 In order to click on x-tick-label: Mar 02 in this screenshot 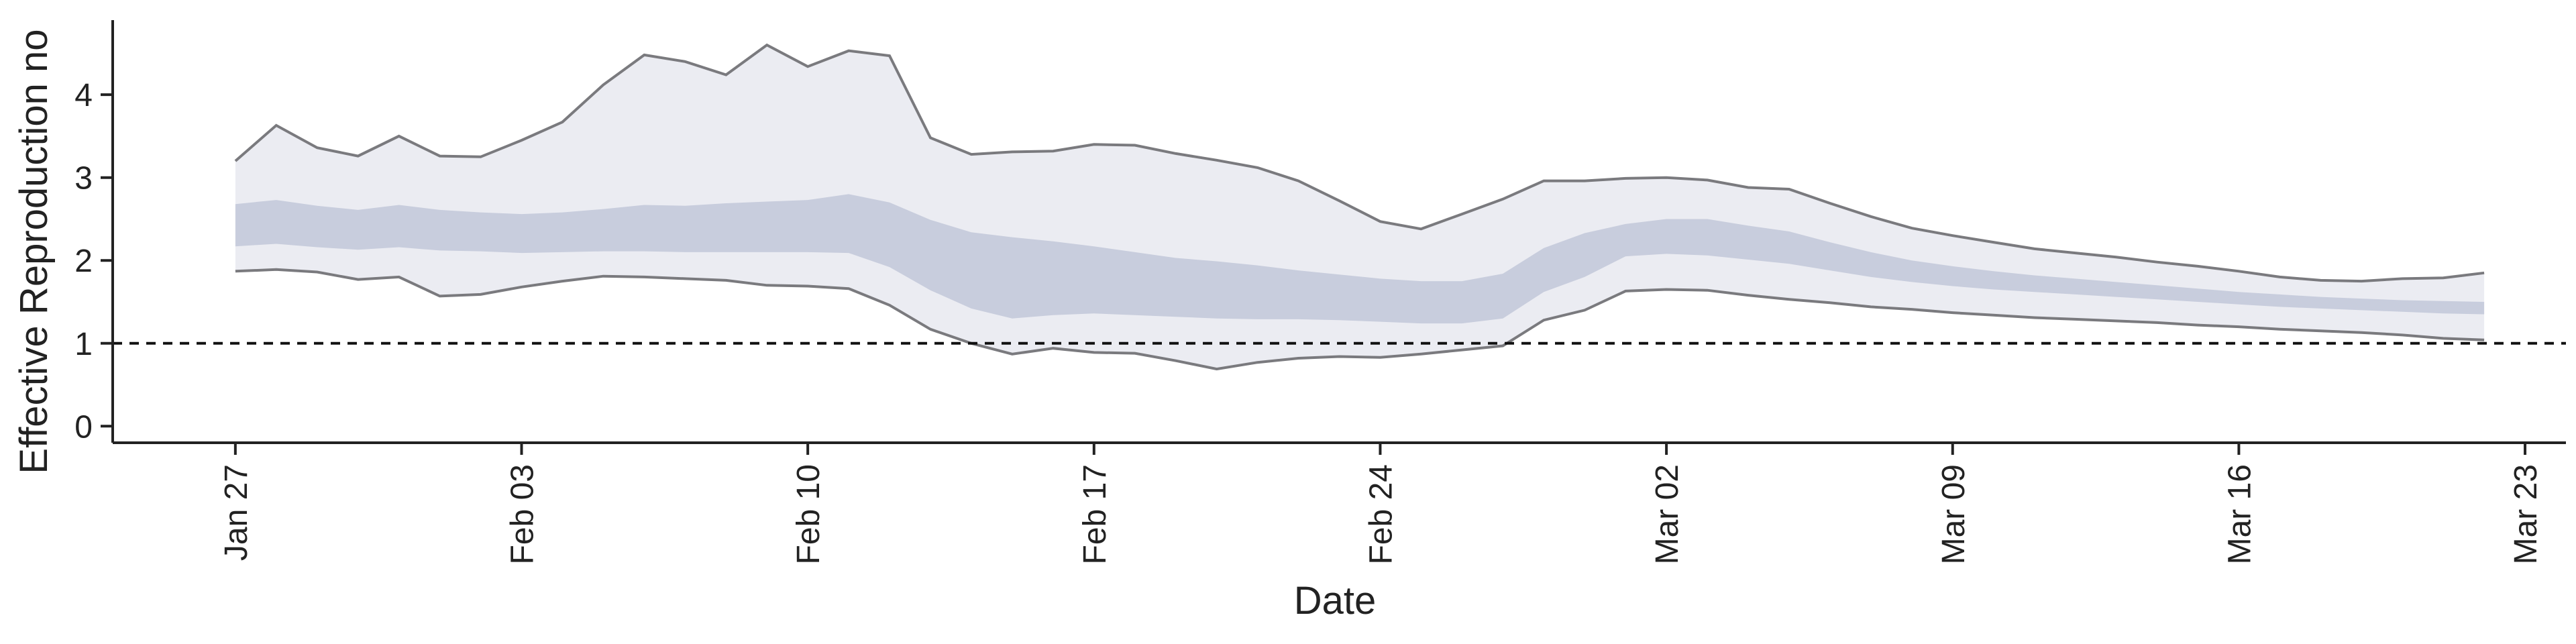, I will do `click(1667, 514)`.